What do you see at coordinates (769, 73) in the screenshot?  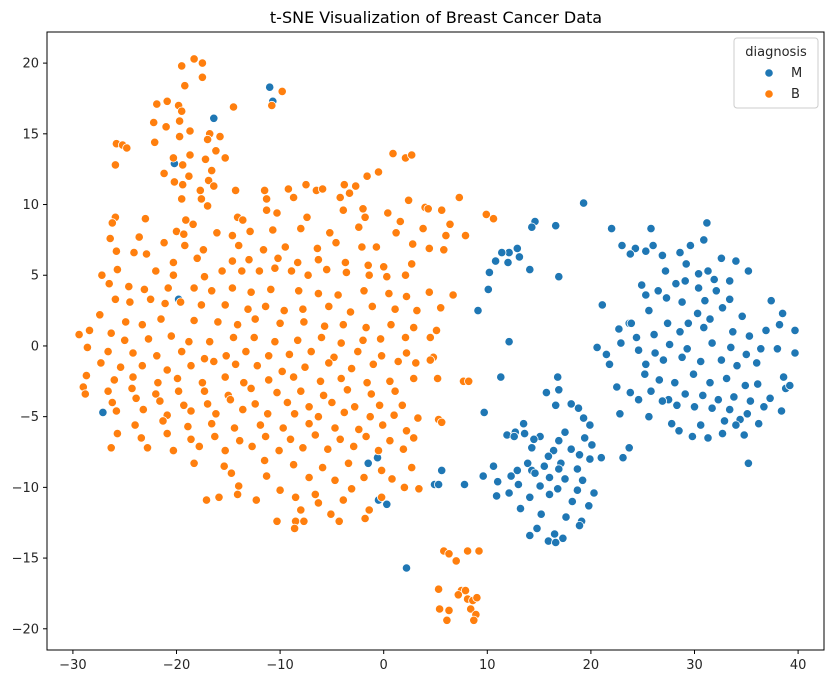 I see `legend-marker-m` at bounding box center [769, 73].